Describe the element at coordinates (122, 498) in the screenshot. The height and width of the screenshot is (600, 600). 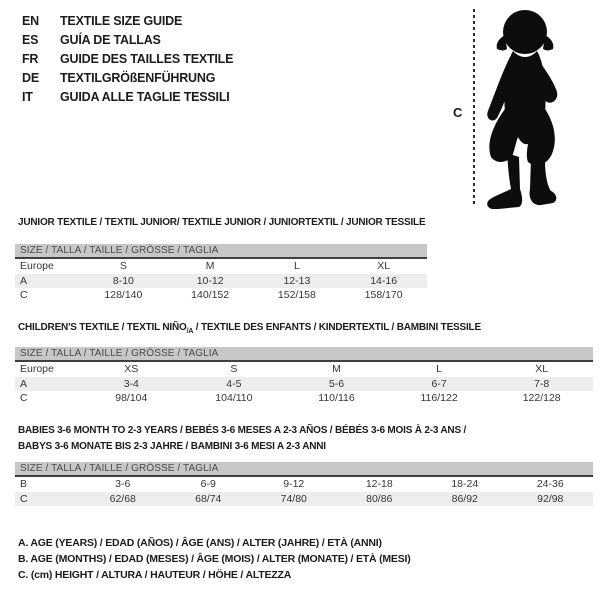
I see `table-cell: 62/68` at that location.